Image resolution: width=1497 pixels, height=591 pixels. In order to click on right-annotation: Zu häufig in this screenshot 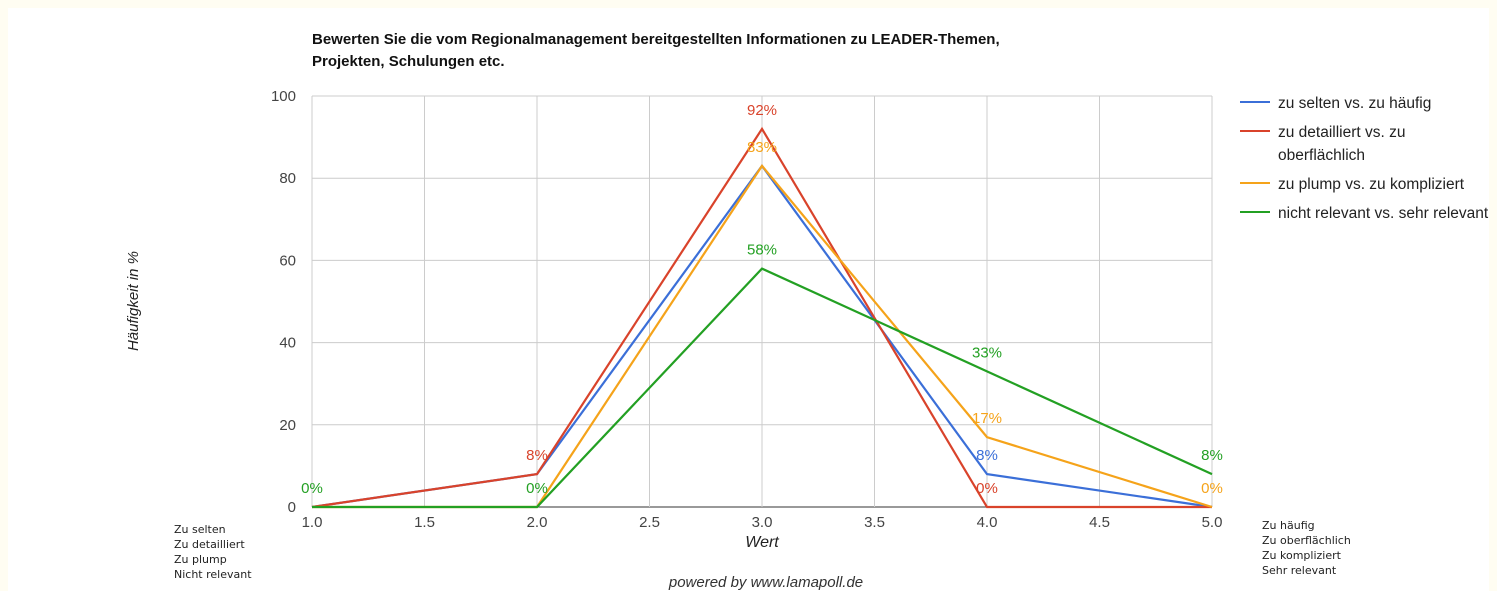, I will do `click(1288, 525)`.